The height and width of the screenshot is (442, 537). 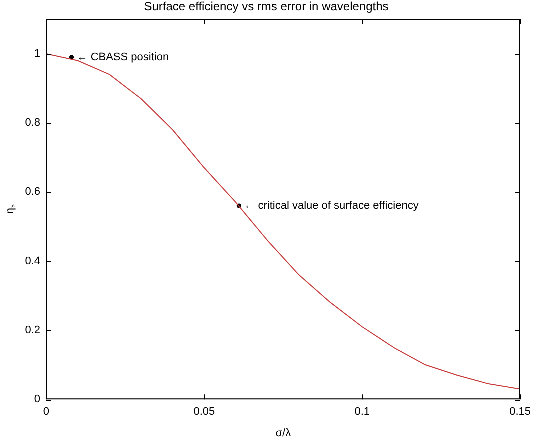 I want to click on y-tick-label: 0.2, so click(x=32, y=330).